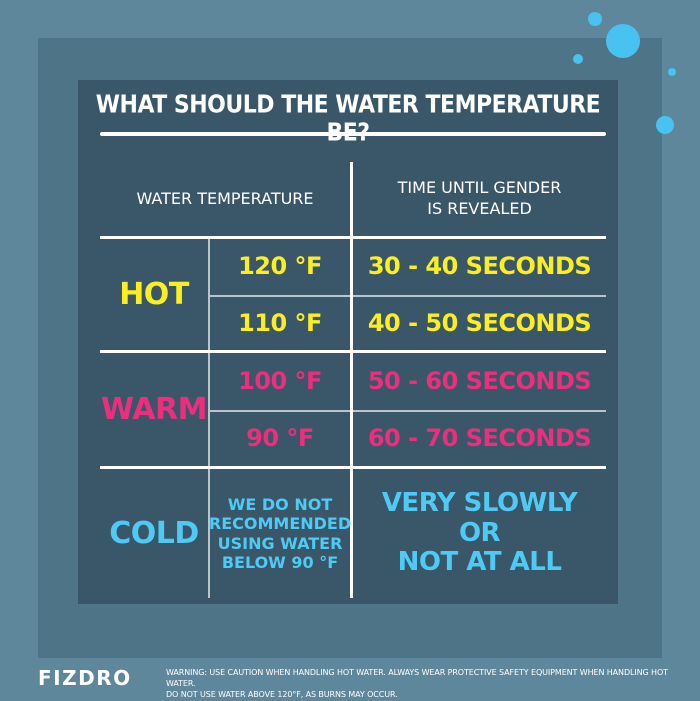 This screenshot has width=700, height=701. I want to click on header-divider, so click(353, 237).